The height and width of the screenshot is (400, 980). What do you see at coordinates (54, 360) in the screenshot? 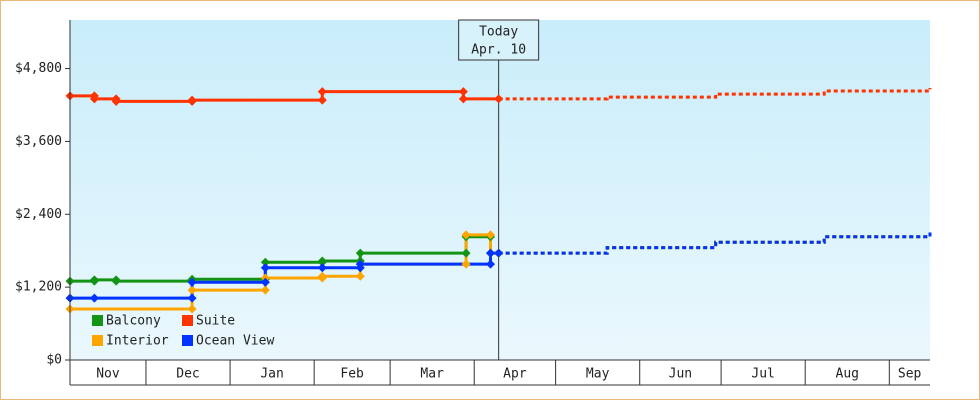
I see `y-tick-label: $0` at bounding box center [54, 360].